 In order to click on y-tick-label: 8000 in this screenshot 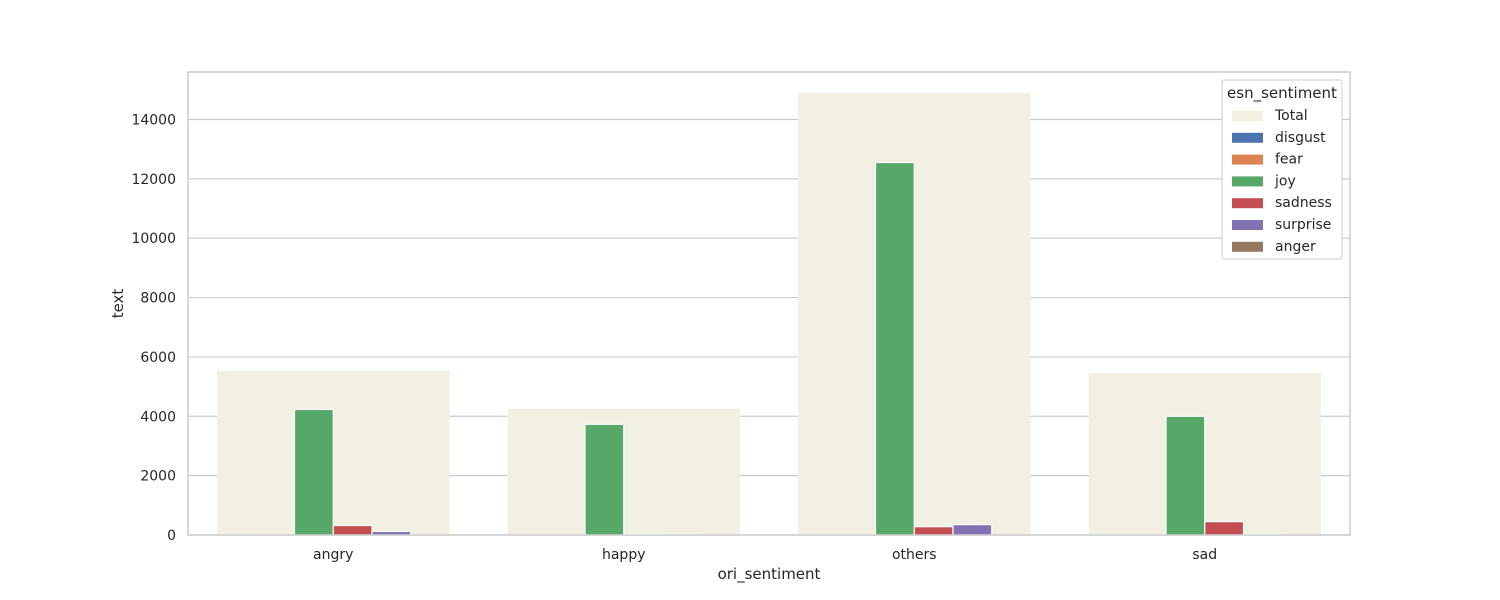, I will do `click(158, 299)`.